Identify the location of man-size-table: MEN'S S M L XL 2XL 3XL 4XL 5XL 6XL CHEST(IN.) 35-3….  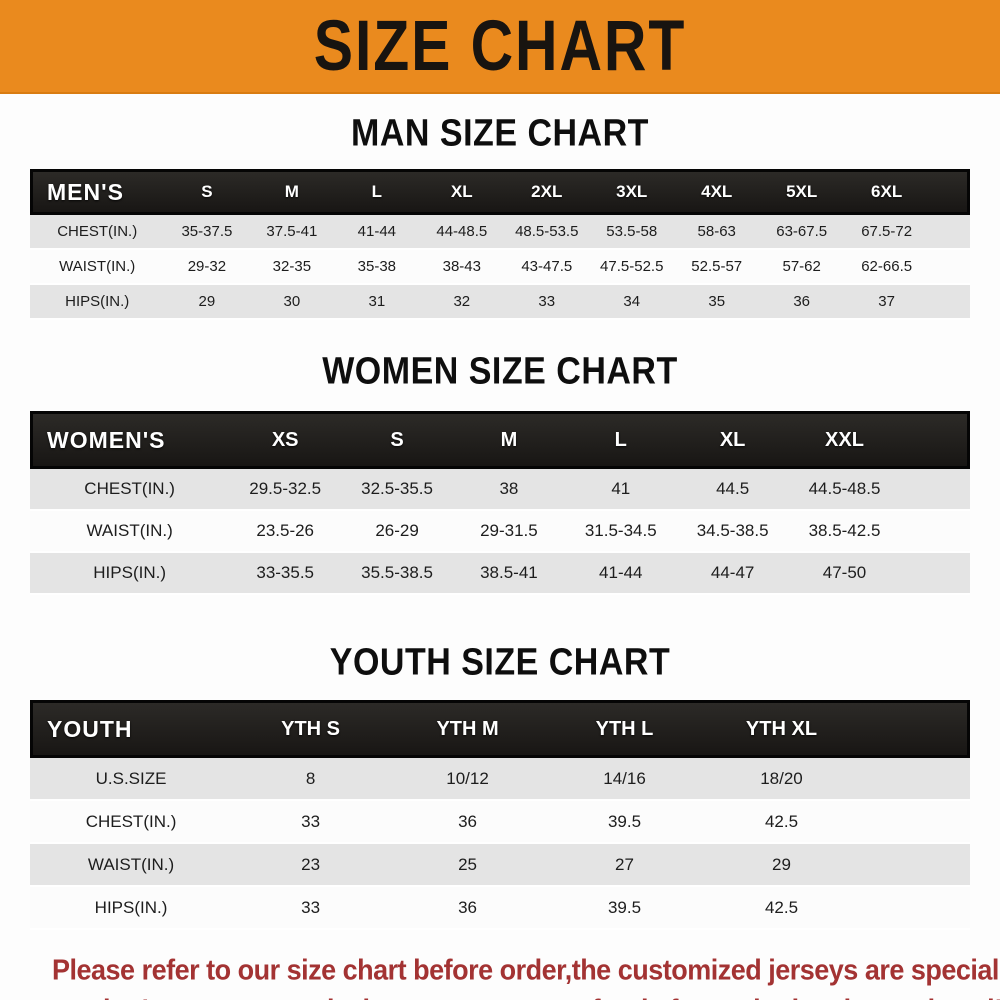
(500, 244).